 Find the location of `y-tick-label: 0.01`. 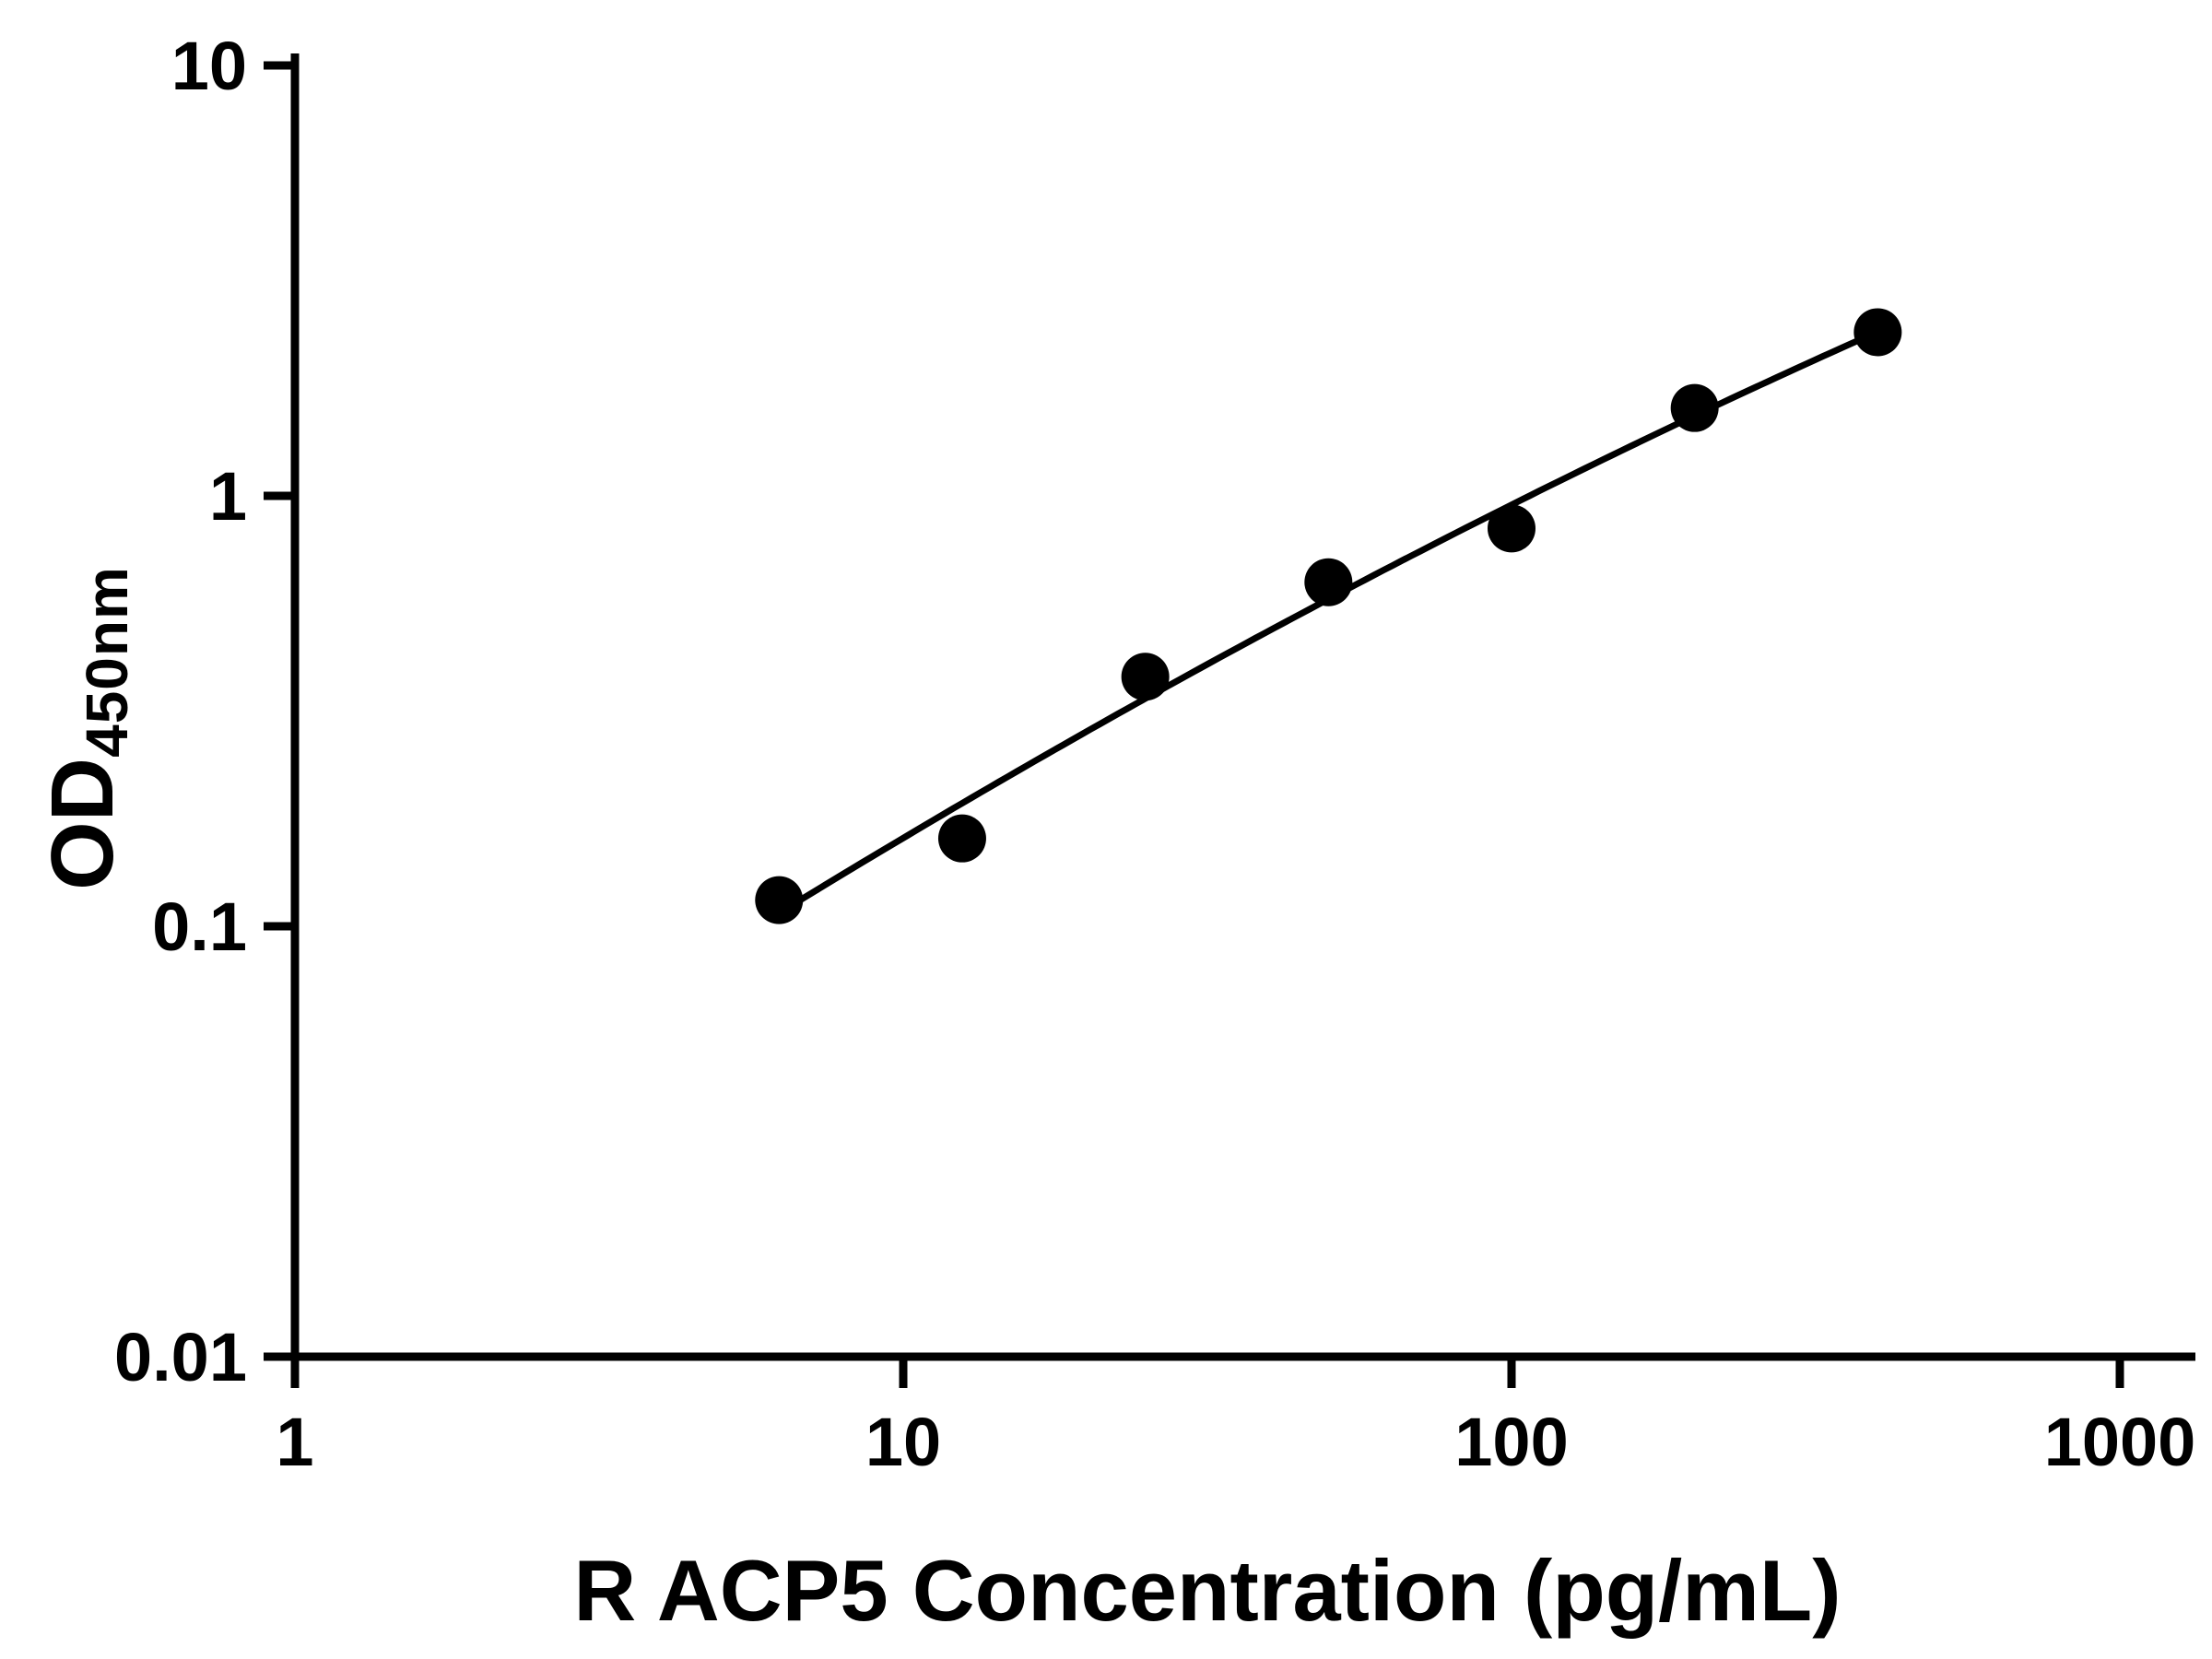

y-tick-label: 0.01 is located at coordinates (180, 1357).